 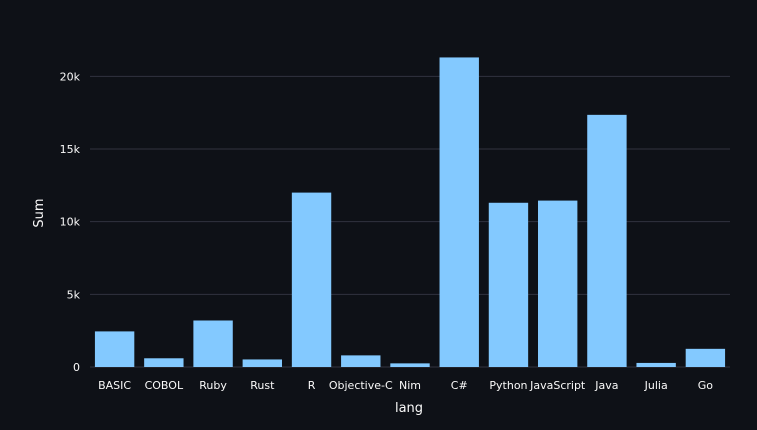 I want to click on bar-go, so click(x=705, y=357).